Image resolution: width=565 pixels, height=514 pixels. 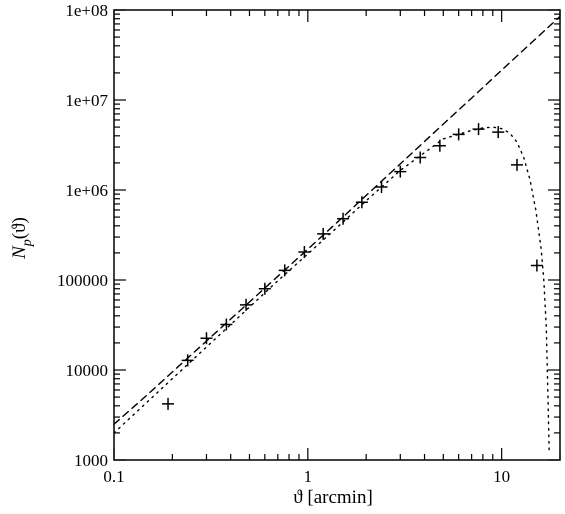 I want to click on x-axis-label: ϑ [arcmin], so click(x=333, y=497).